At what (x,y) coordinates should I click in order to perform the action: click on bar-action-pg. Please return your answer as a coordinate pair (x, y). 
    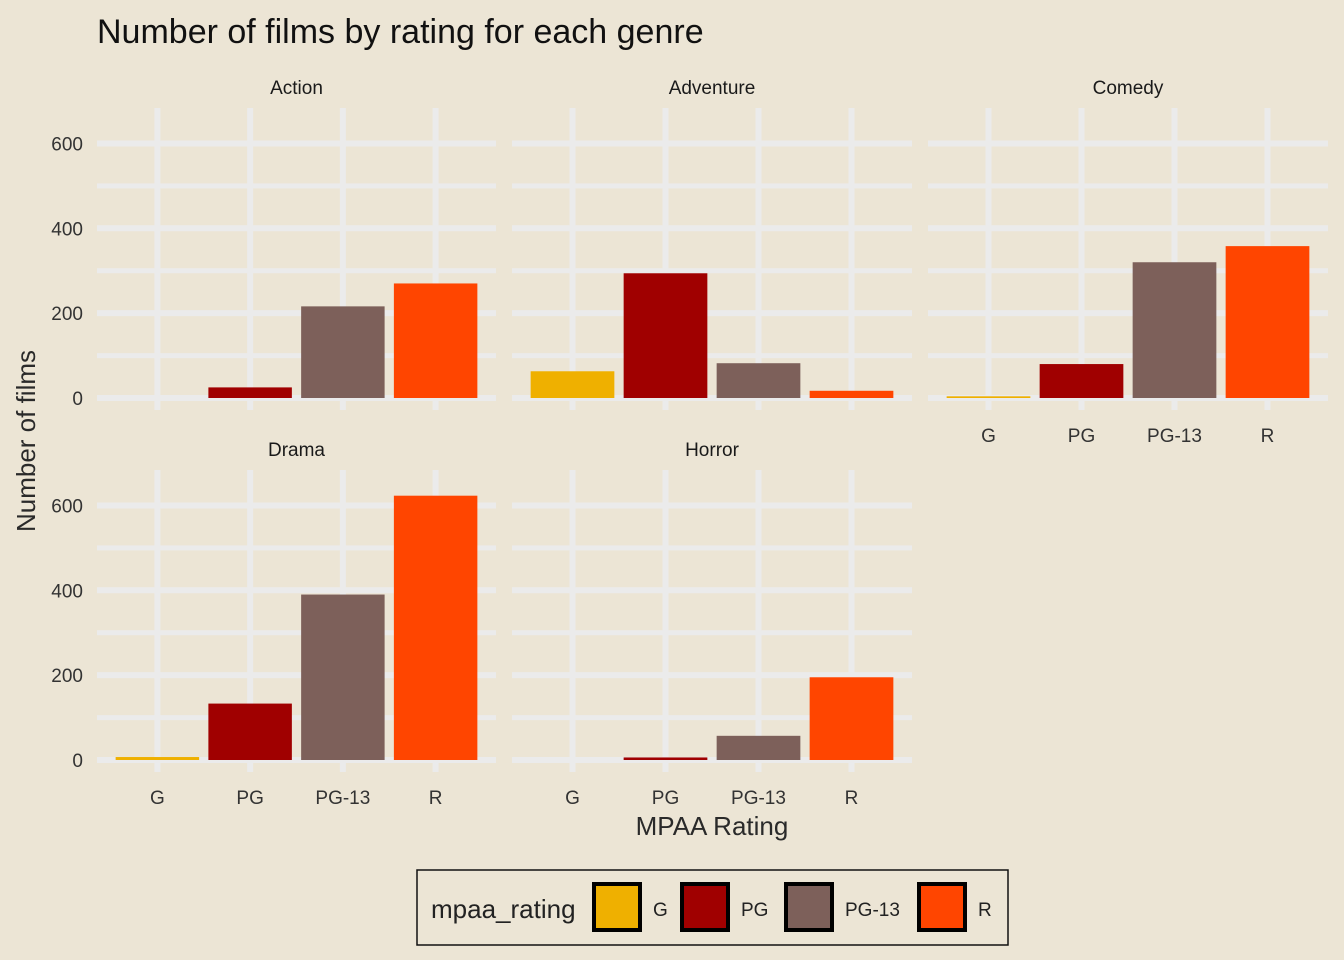
    Looking at the image, I should click on (250, 392).